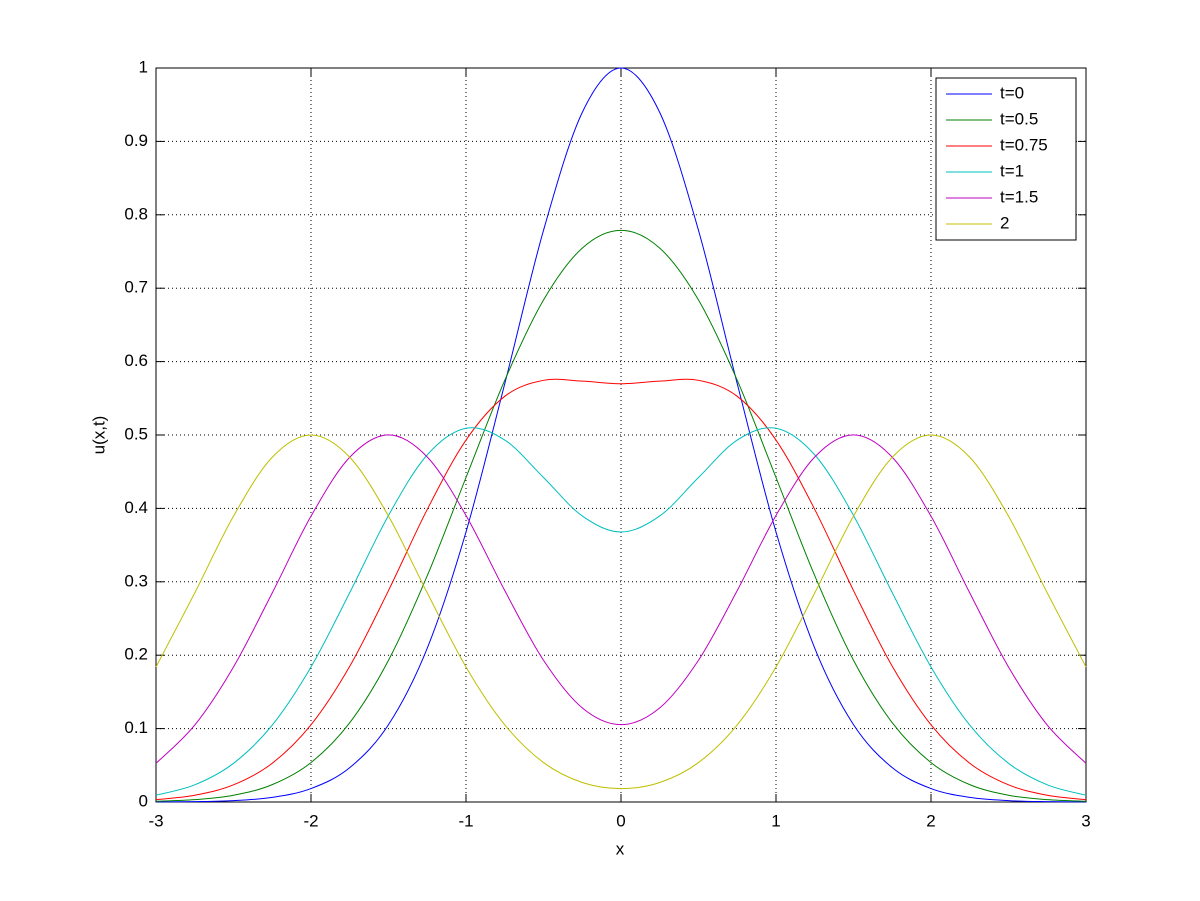 The height and width of the screenshot is (901, 1200). Describe the element at coordinates (136, 654) in the screenshot. I see `y-tick-label: 0.2` at that location.